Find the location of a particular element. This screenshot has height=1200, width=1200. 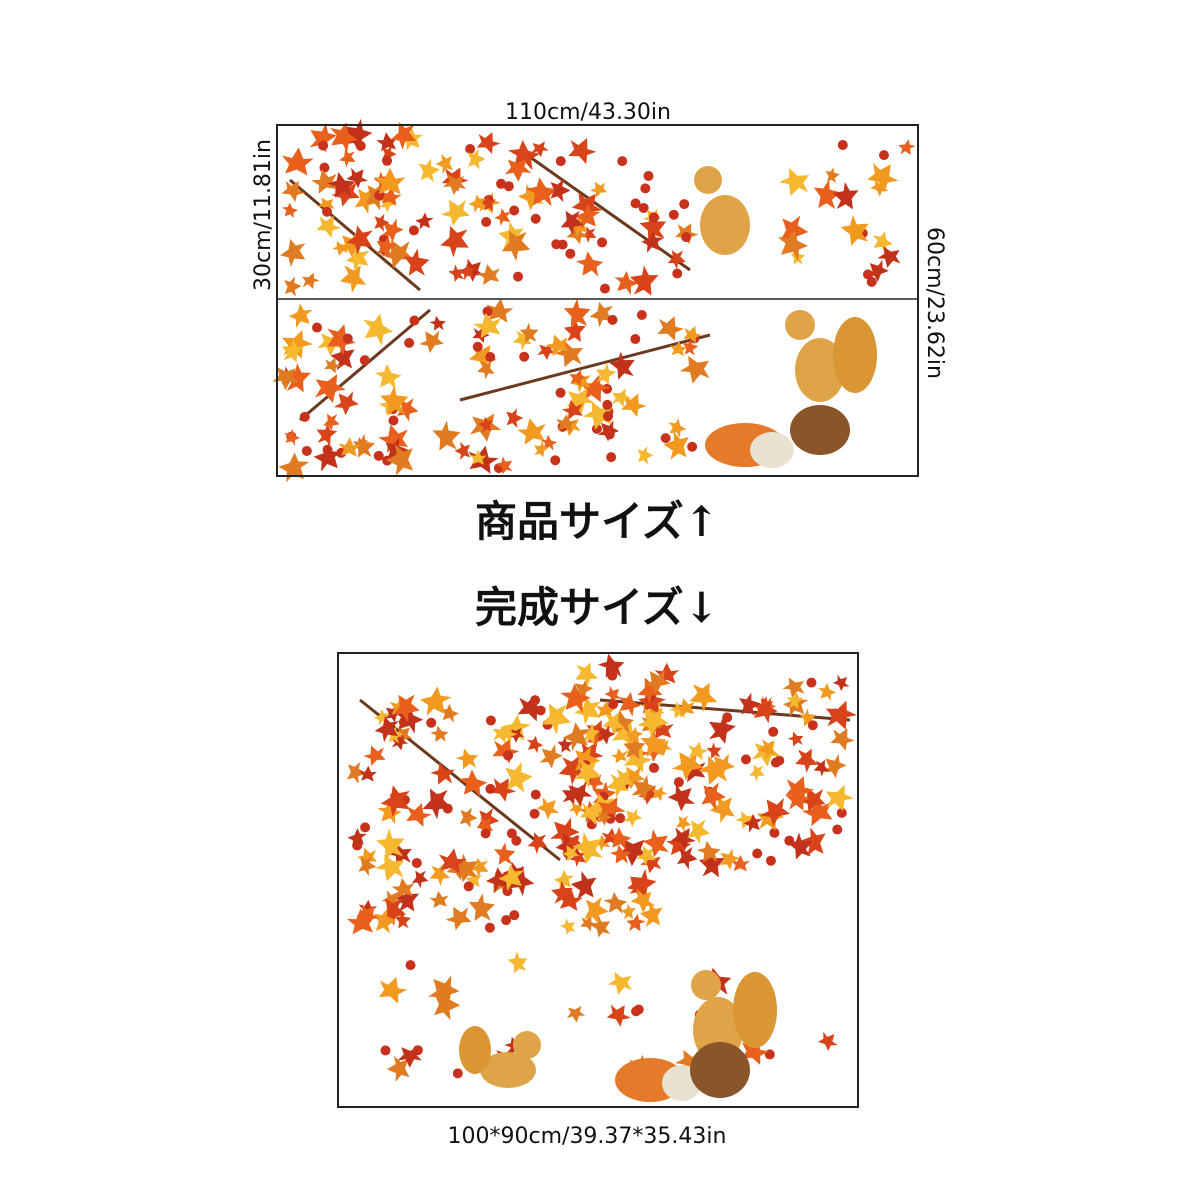

squirrel is located at coordinates (527, 1045).